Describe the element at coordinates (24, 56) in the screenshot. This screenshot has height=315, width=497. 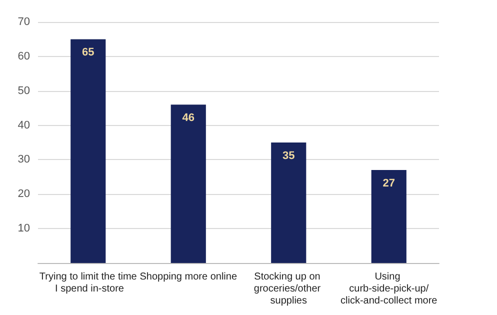
I see `y-tick-label: 60` at that location.